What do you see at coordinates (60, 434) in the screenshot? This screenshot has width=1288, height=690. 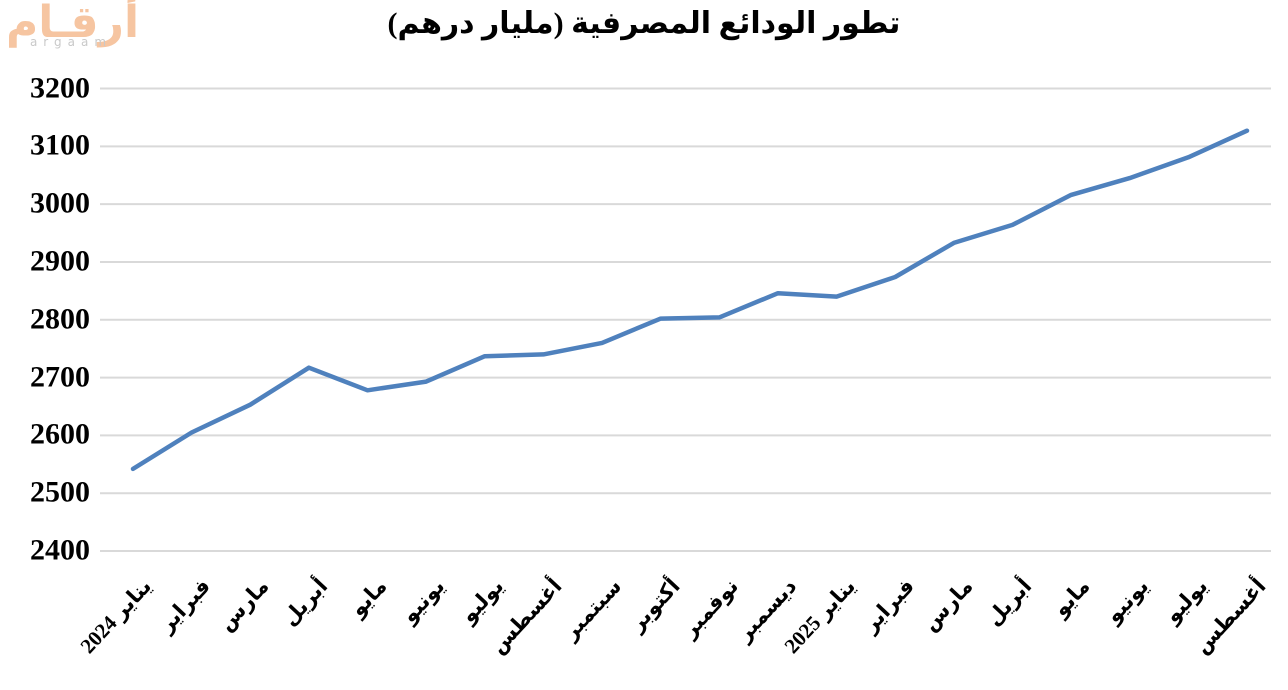 I see `y-axis-tick-label: 2600` at bounding box center [60, 434].